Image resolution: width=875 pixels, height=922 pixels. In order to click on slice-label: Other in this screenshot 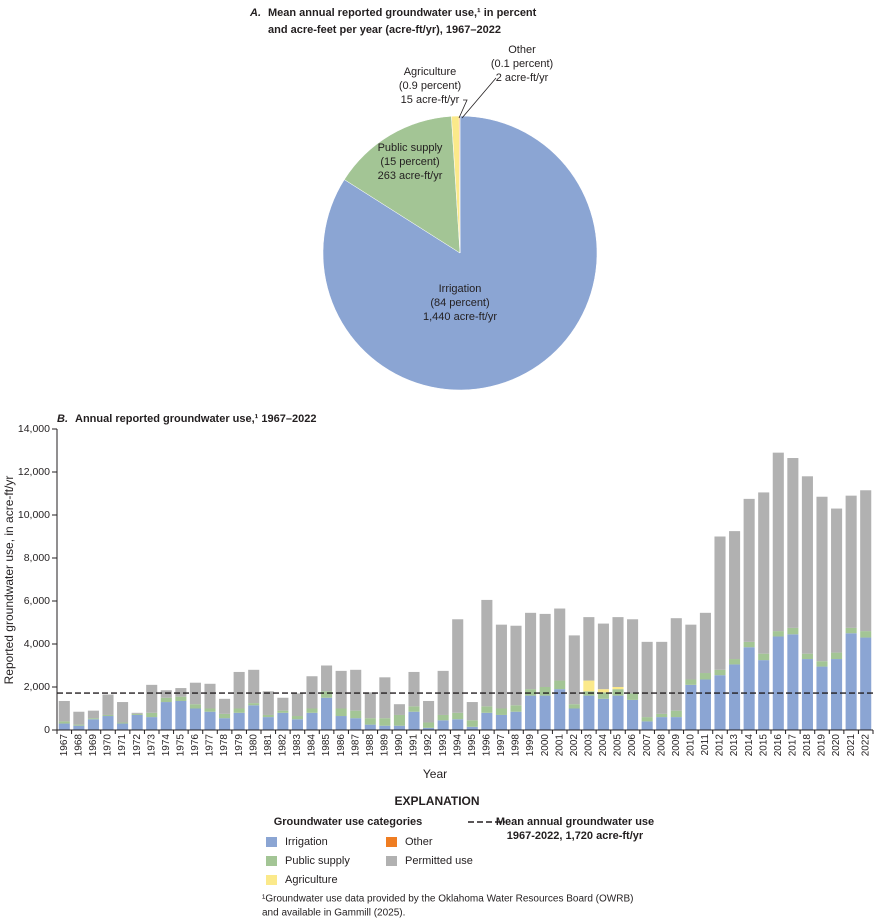, I will do `click(522, 50)`.